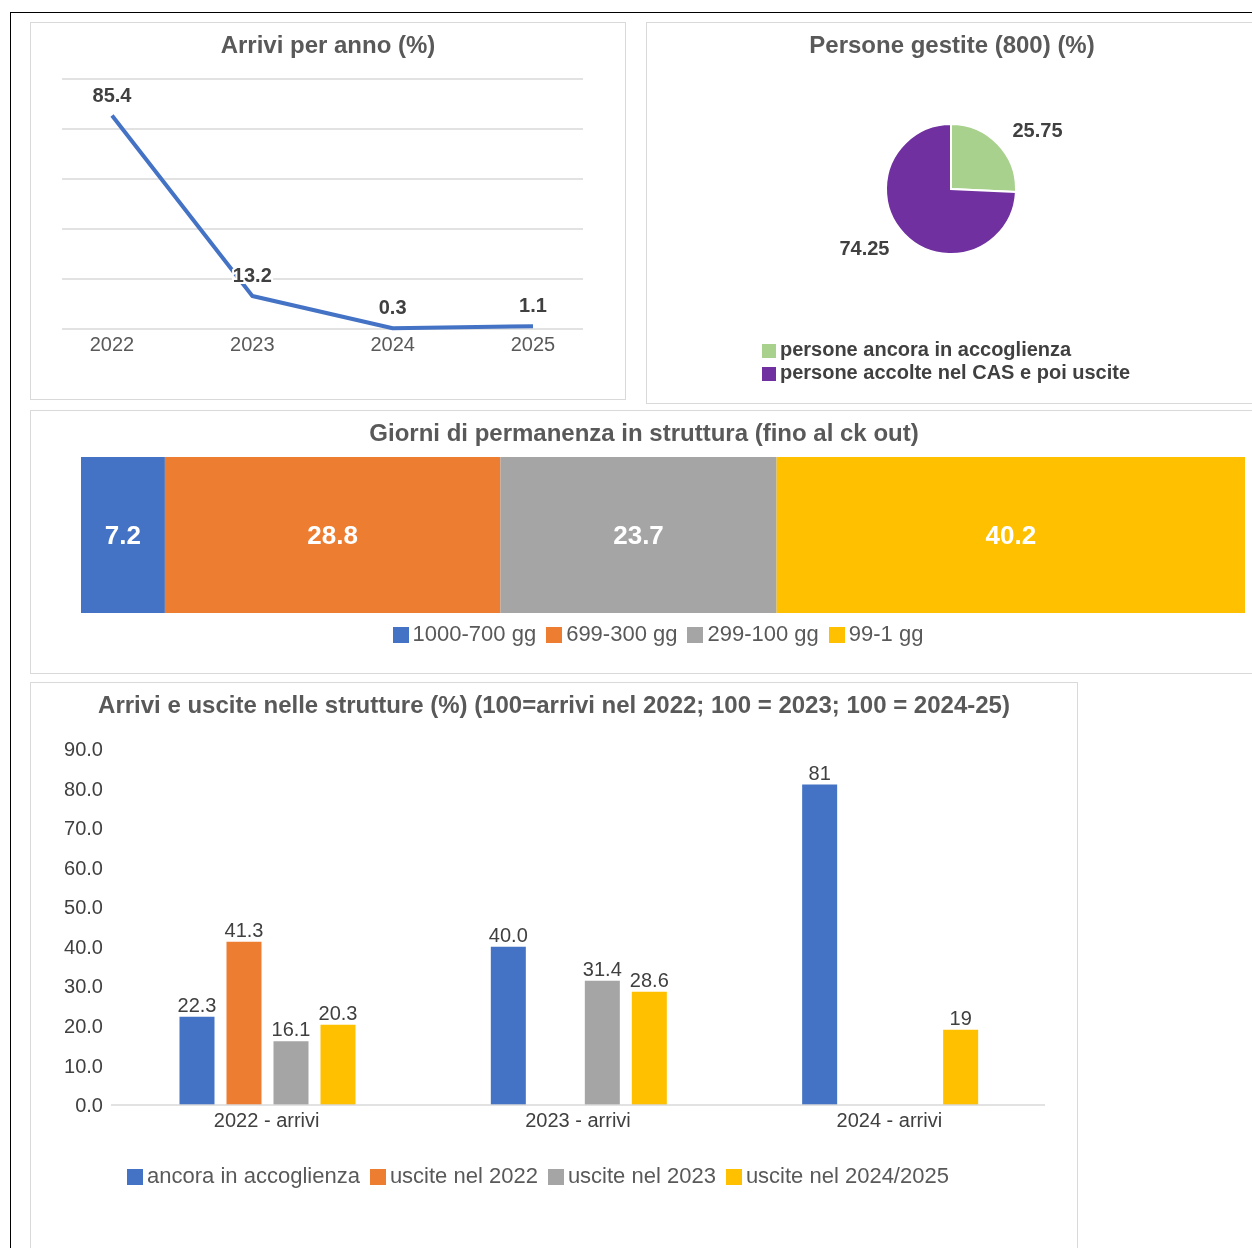 The width and height of the screenshot is (1252, 1248). What do you see at coordinates (83, 1025) in the screenshot?
I see `y-tick-label: 20.0` at bounding box center [83, 1025].